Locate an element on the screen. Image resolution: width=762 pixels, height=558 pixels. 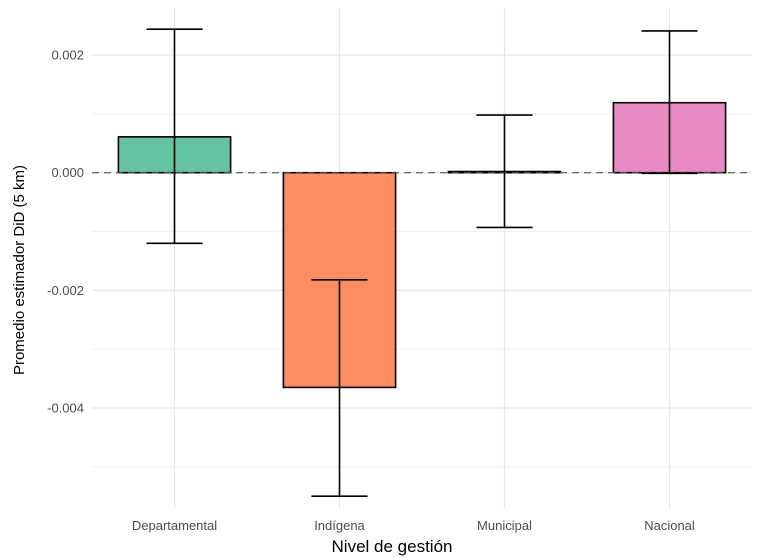
x-tick-label: Municipal is located at coordinates (504, 525).